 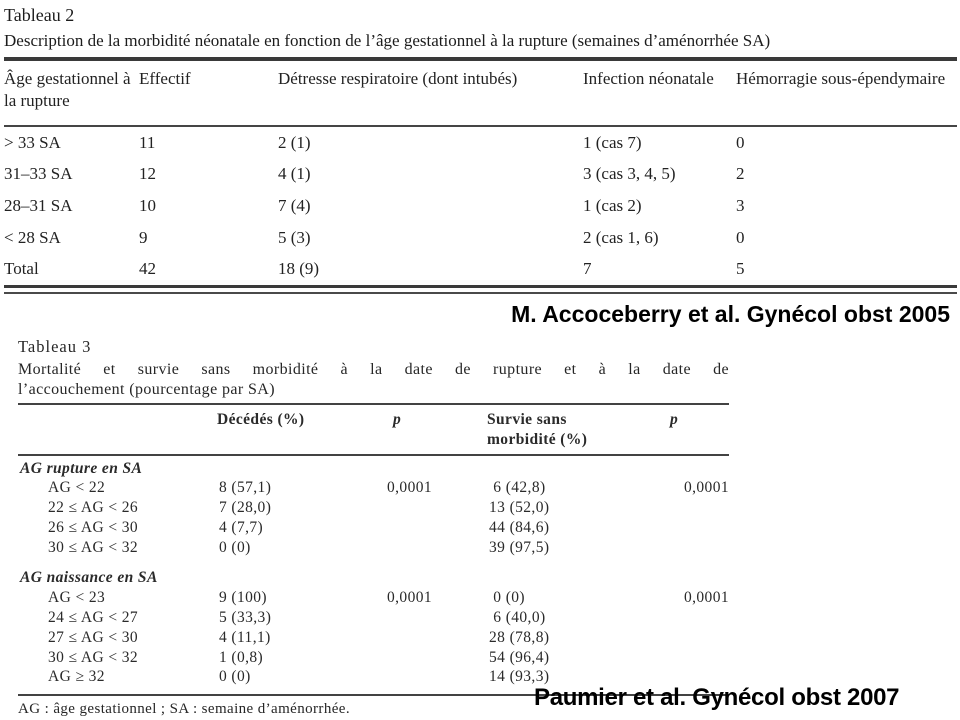 I want to click on cell-survie: 14 (93,3), so click(x=519, y=676).